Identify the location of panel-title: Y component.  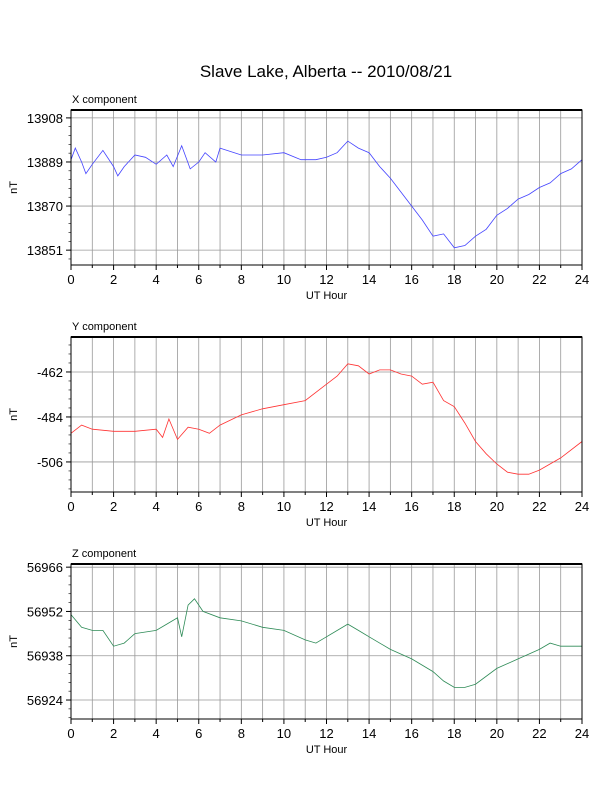
(104, 327).